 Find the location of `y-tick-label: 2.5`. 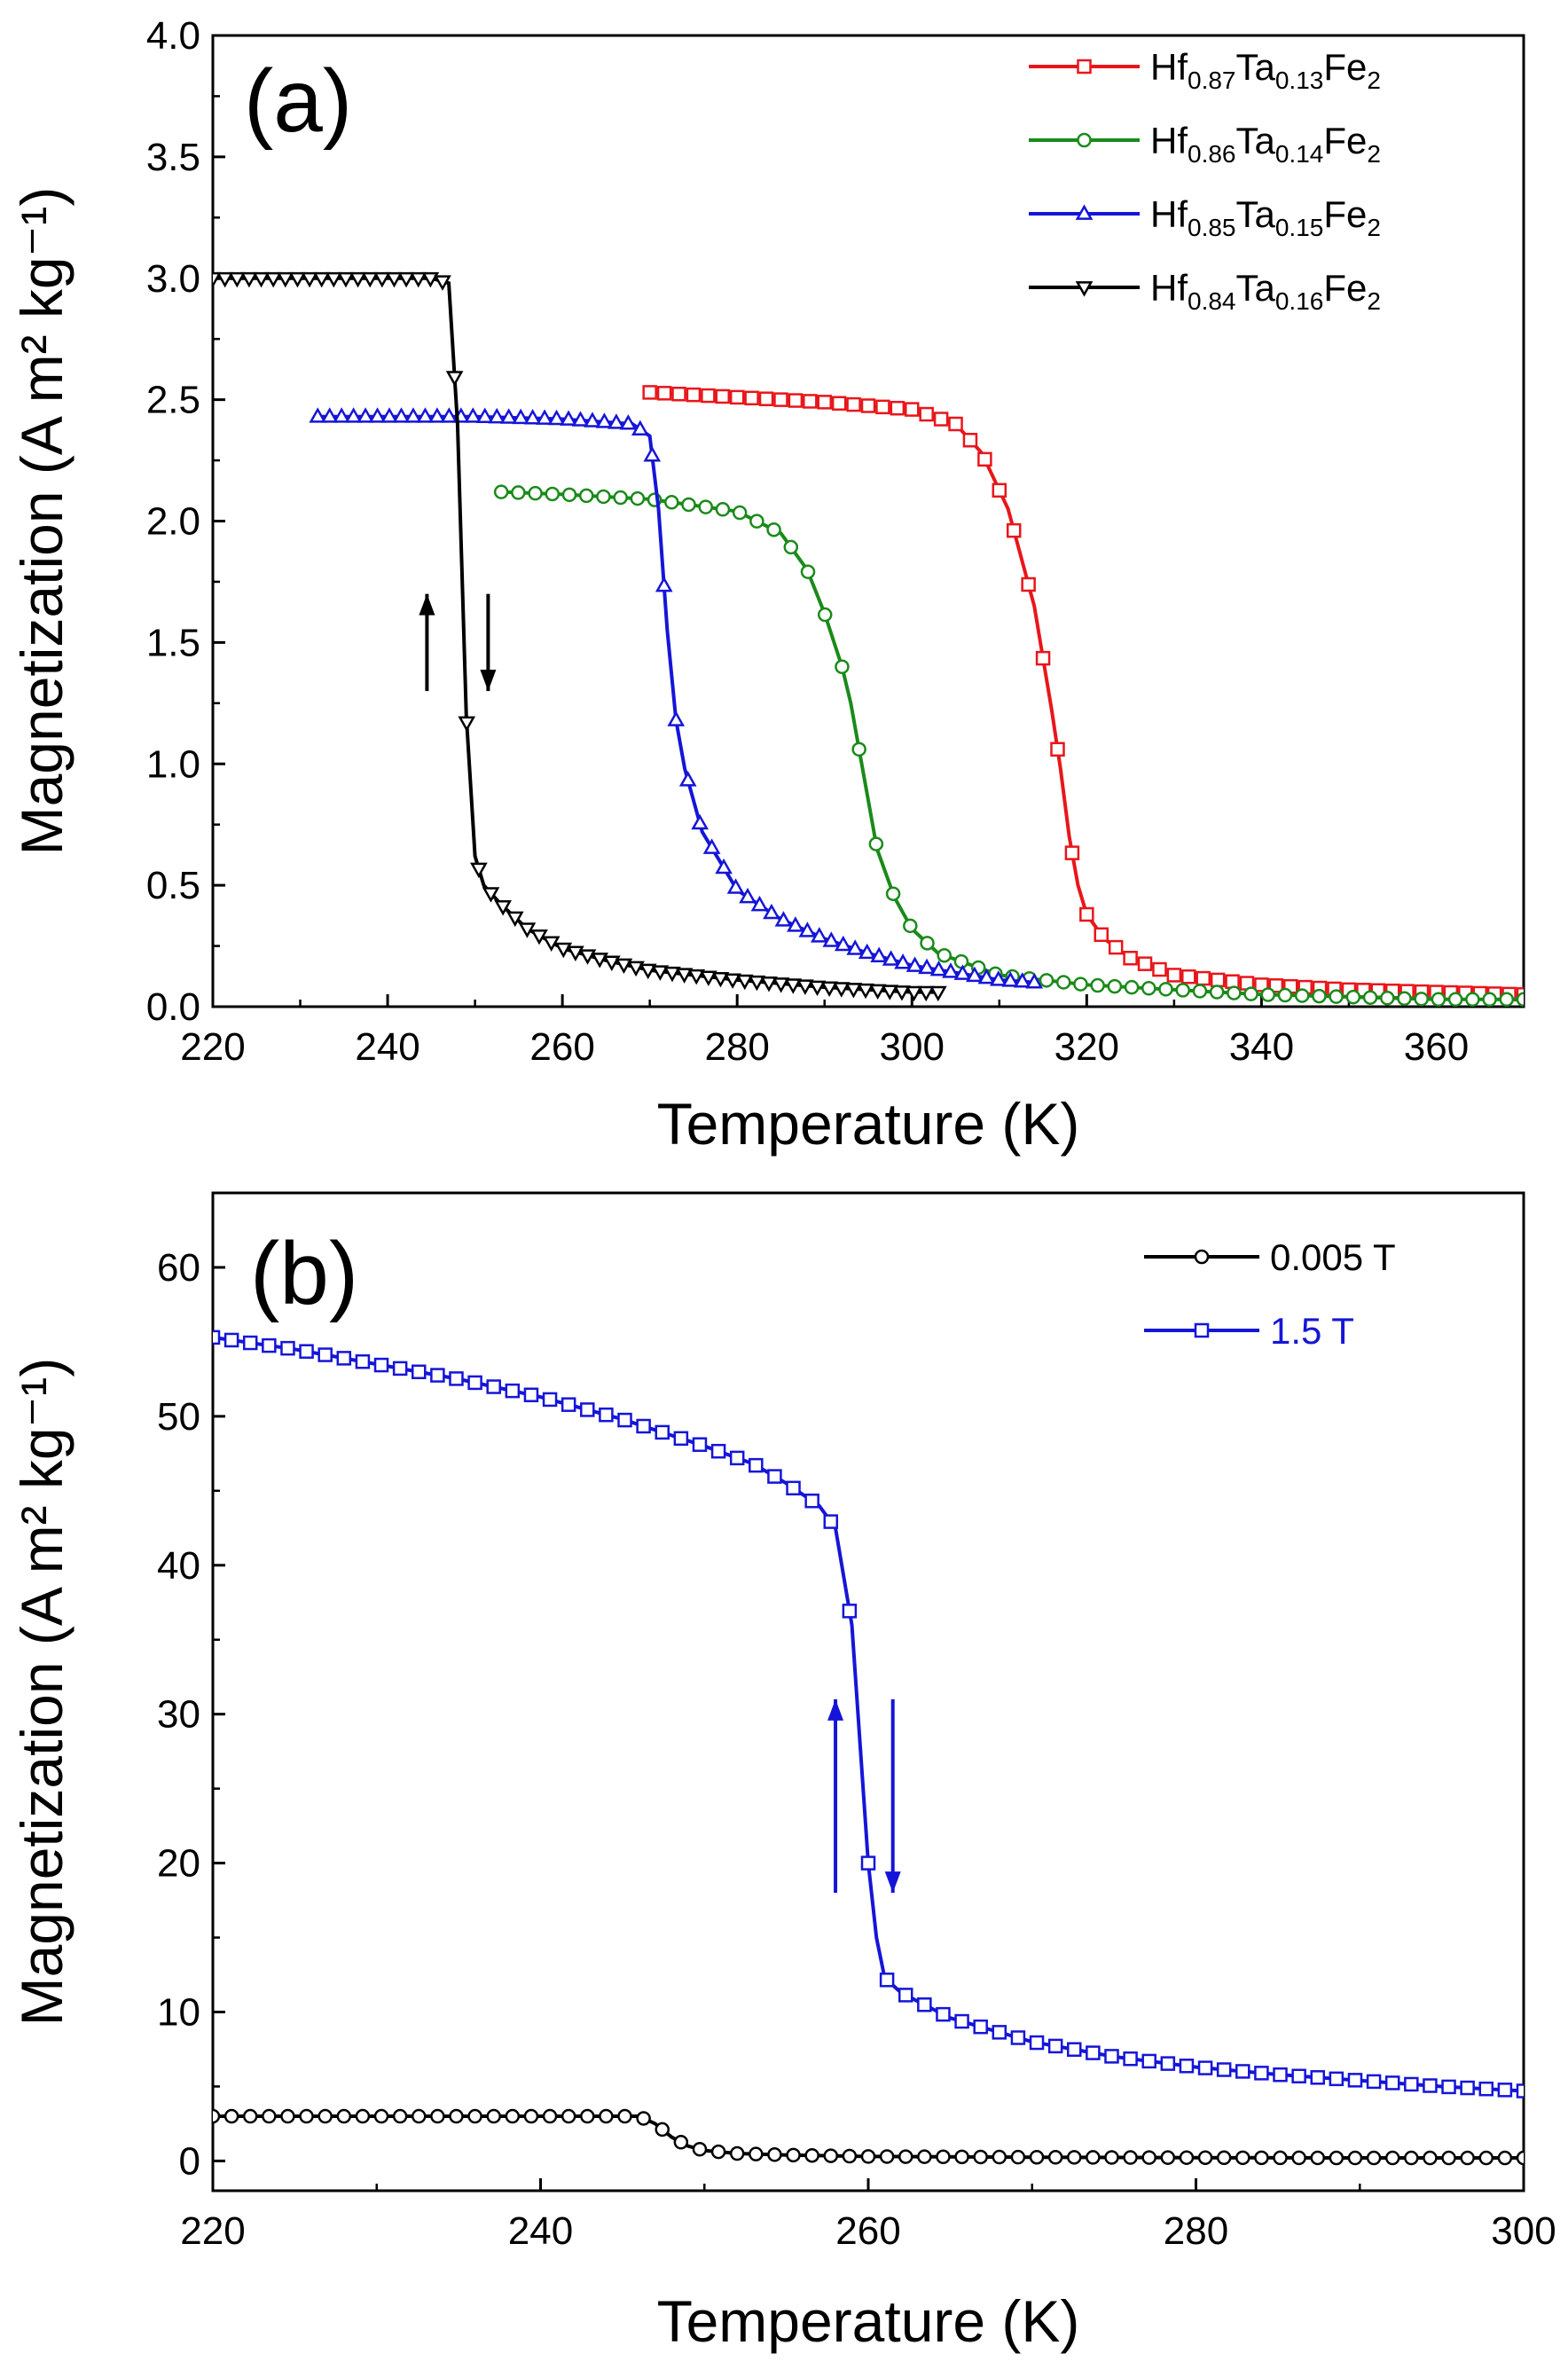

y-tick-label: 2.5 is located at coordinates (173, 400).